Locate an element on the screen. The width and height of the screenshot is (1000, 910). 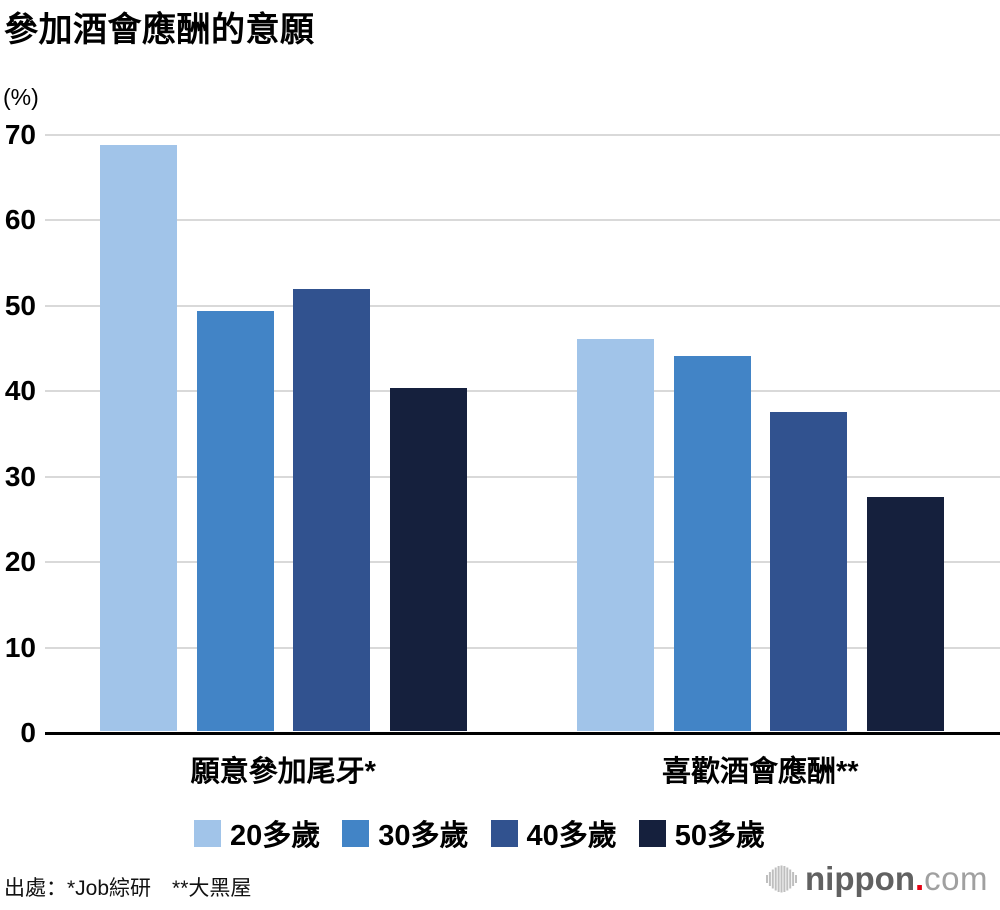
y-tick-label-50: 50 is located at coordinates (20, 305).